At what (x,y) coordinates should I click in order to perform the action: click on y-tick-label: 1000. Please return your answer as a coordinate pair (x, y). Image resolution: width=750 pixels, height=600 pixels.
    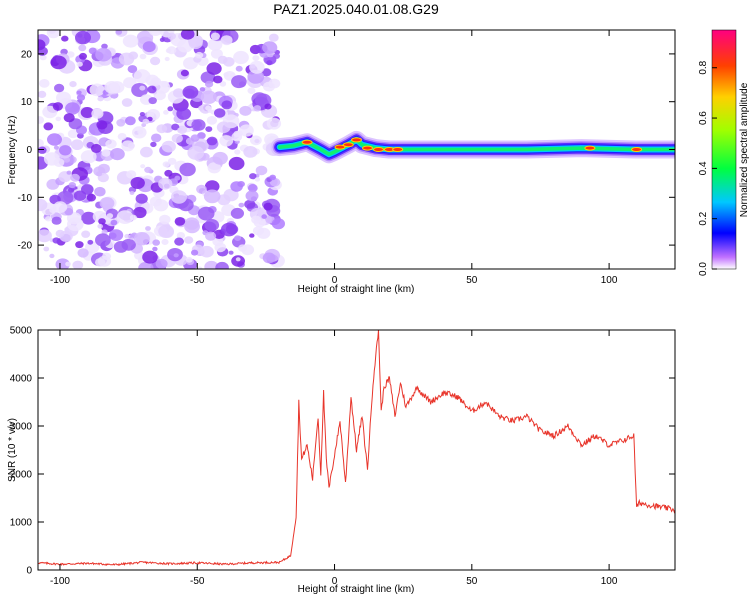
    Looking at the image, I should click on (21, 523).